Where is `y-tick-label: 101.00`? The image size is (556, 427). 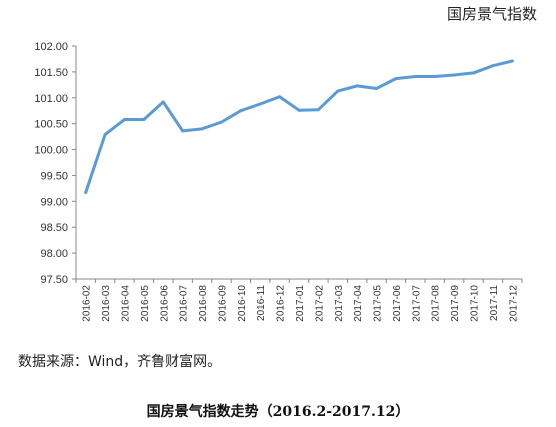 y-tick-label: 101.00 is located at coordinates (51, 99).